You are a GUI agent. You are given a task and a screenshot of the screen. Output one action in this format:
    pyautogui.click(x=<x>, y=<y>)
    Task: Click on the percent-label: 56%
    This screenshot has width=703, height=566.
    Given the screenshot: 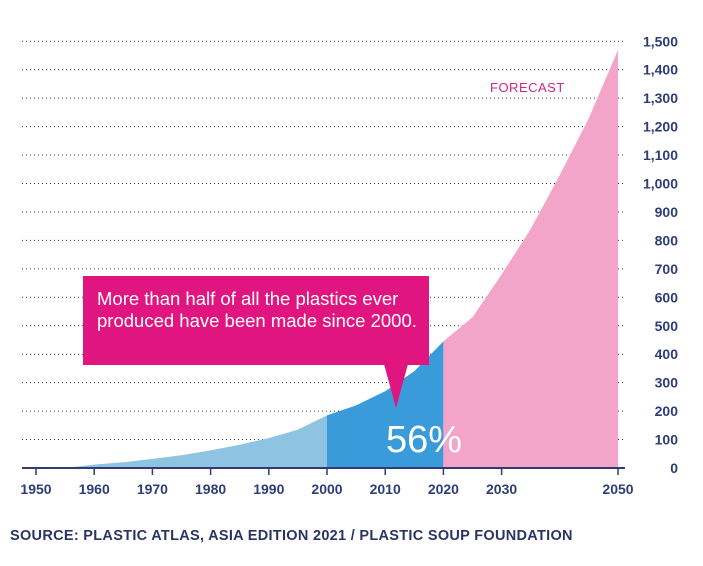 What is the action you would take?
    pyautogui.click(x=424, y=440)
    